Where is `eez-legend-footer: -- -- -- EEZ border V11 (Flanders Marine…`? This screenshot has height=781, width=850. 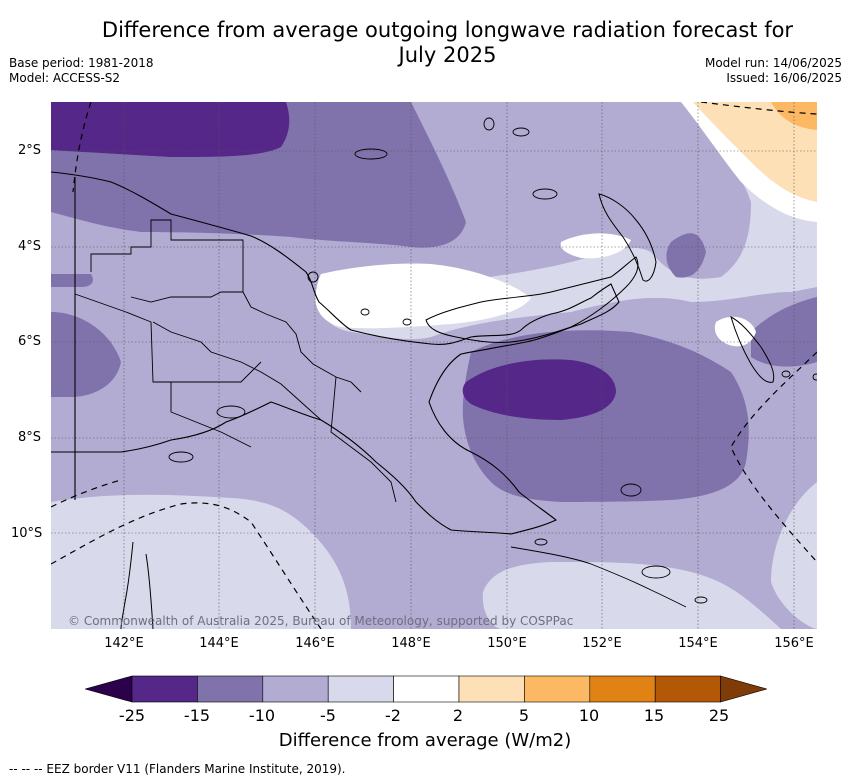 eez-legend-footer: -- -- -- EEZ border V11 (Flanders Marine… is located at coordinates (177, 769).